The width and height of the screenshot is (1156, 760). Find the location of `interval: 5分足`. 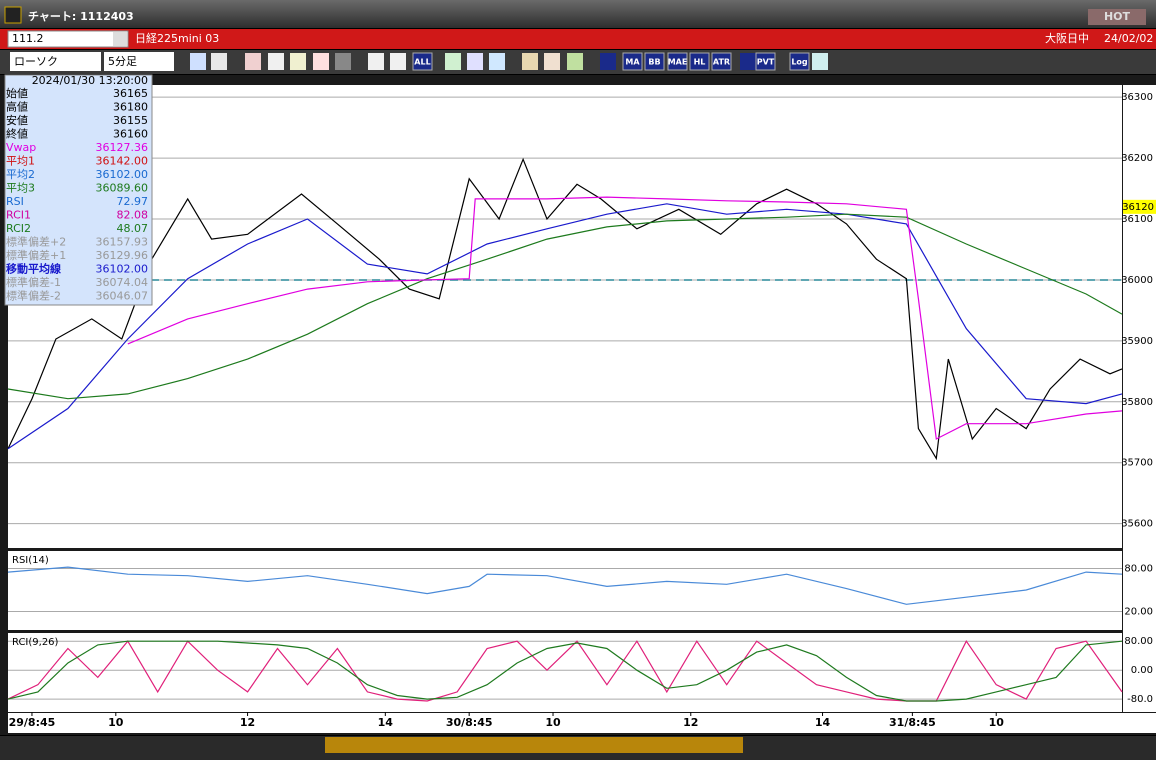

interval: 5分足 is located at coordinates (122, 61).